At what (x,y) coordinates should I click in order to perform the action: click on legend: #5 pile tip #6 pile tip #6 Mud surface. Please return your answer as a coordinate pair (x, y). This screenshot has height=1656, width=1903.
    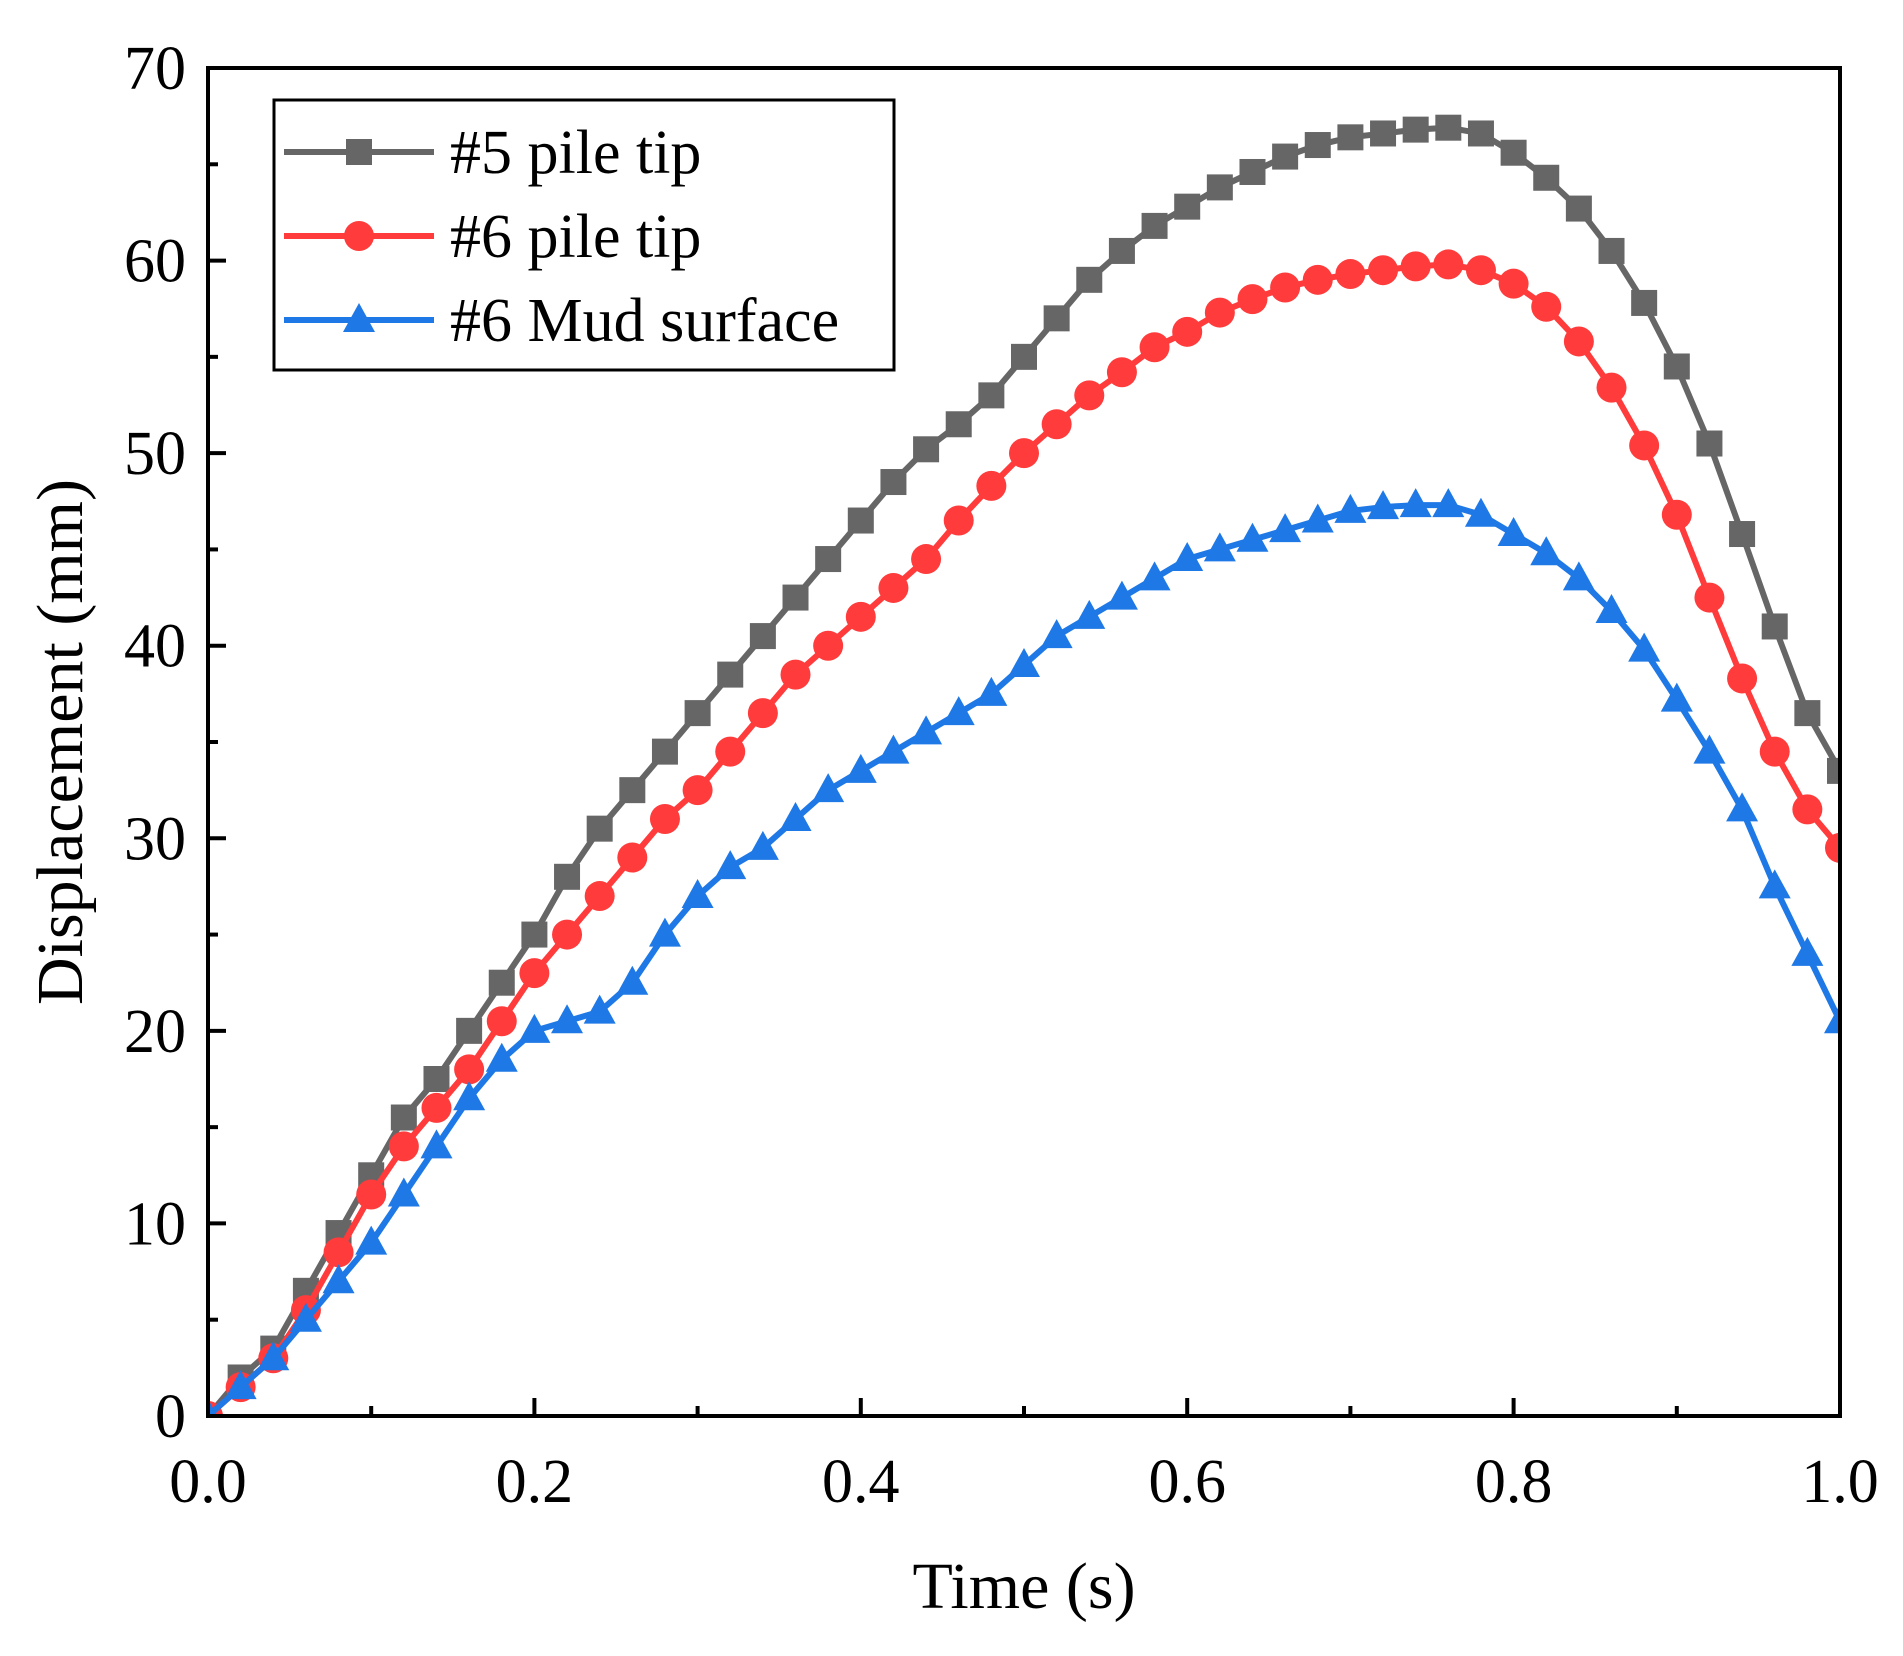
    Looking at the image, I should click on (584, 235).